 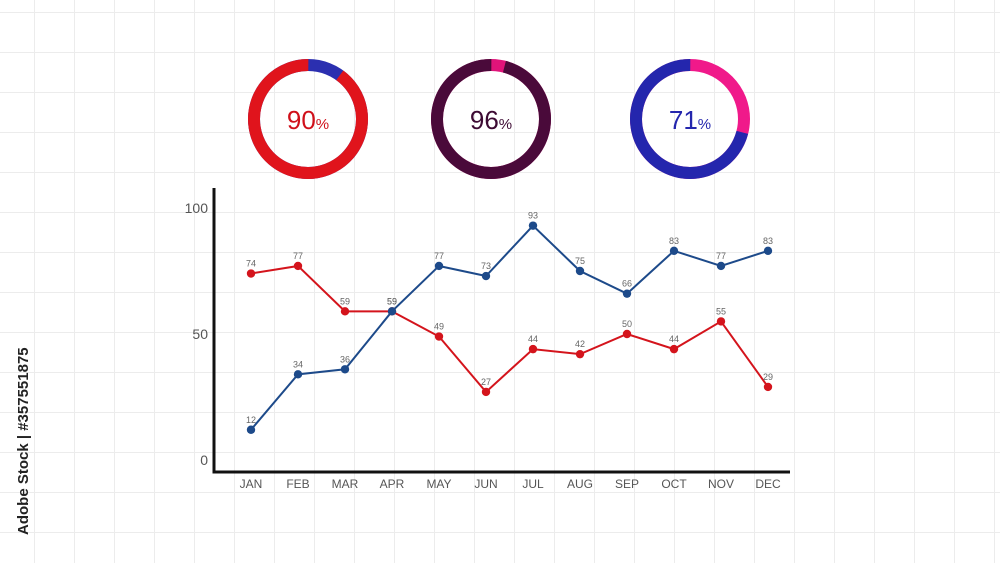 What do you see at coordinates (486, 266) in the screenshot?
I see `data-label: 73` at bounding box center [486, 266].